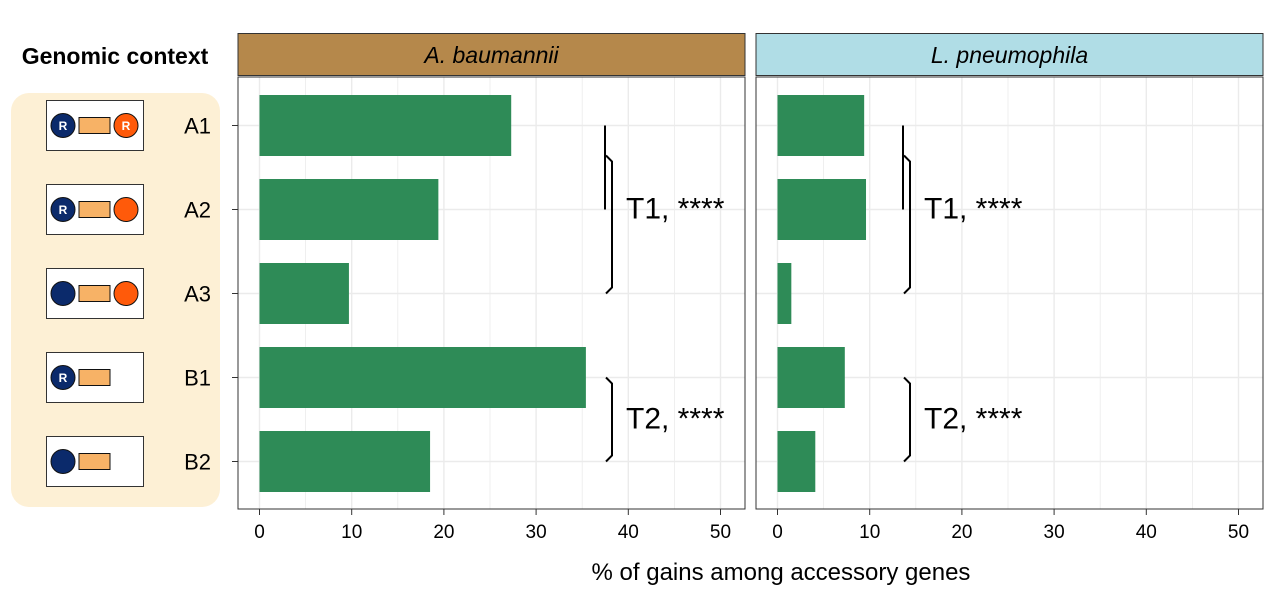 This screenshot has width=1278, height=612. I want to click on category-label-a3: A3, so click(197, 294).